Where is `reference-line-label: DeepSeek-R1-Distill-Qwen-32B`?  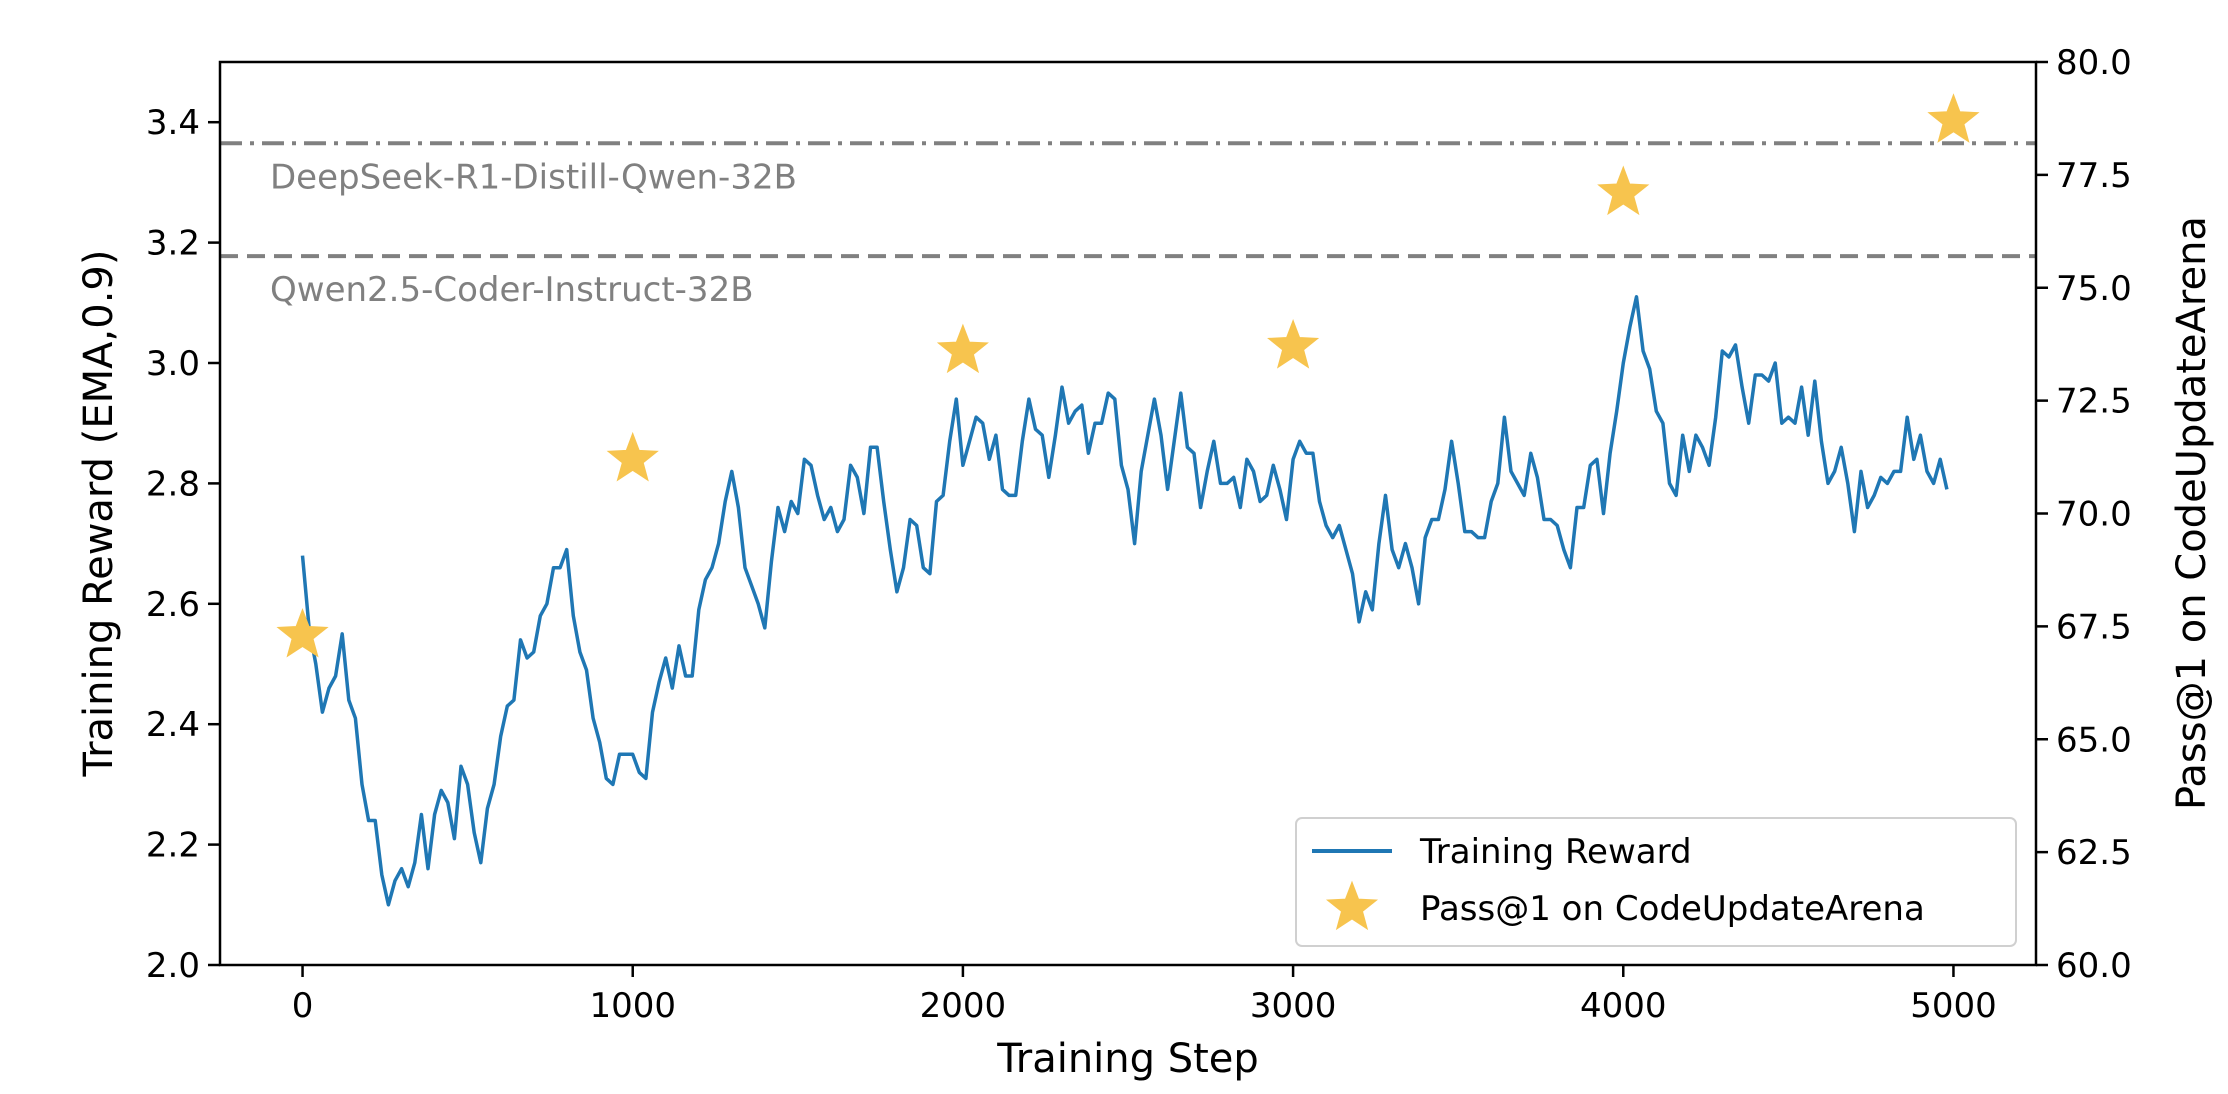 reference-line-label: DeepSeek-R1-Distill-Qwen-32B is located at coordinates (533, 177).